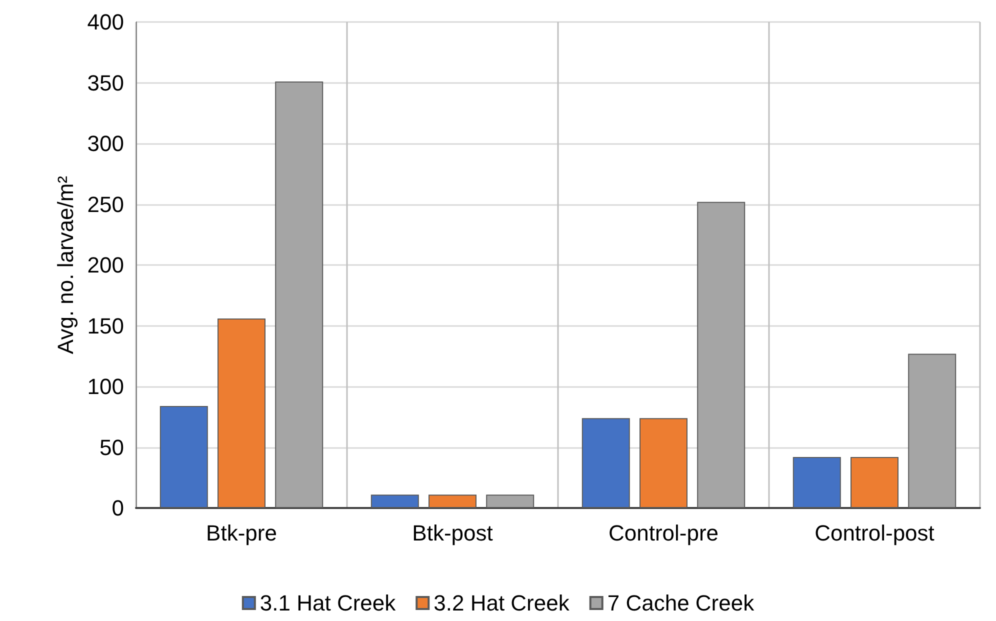 The height and width of the screenshot is (621, 996). What do you see at coordinates (118, 508) in the screenshot?
I see `y-tick-label: 0` at bounding box center [118, 508].